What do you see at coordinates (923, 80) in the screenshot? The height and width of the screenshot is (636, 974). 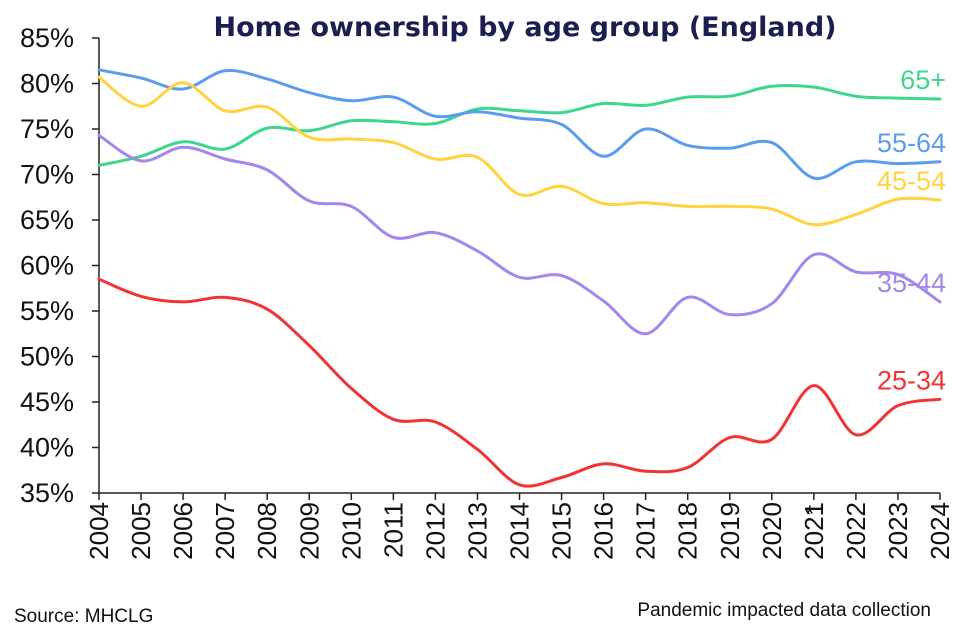 I see `series-label-65: 65+` at bounding box center [923, 80].